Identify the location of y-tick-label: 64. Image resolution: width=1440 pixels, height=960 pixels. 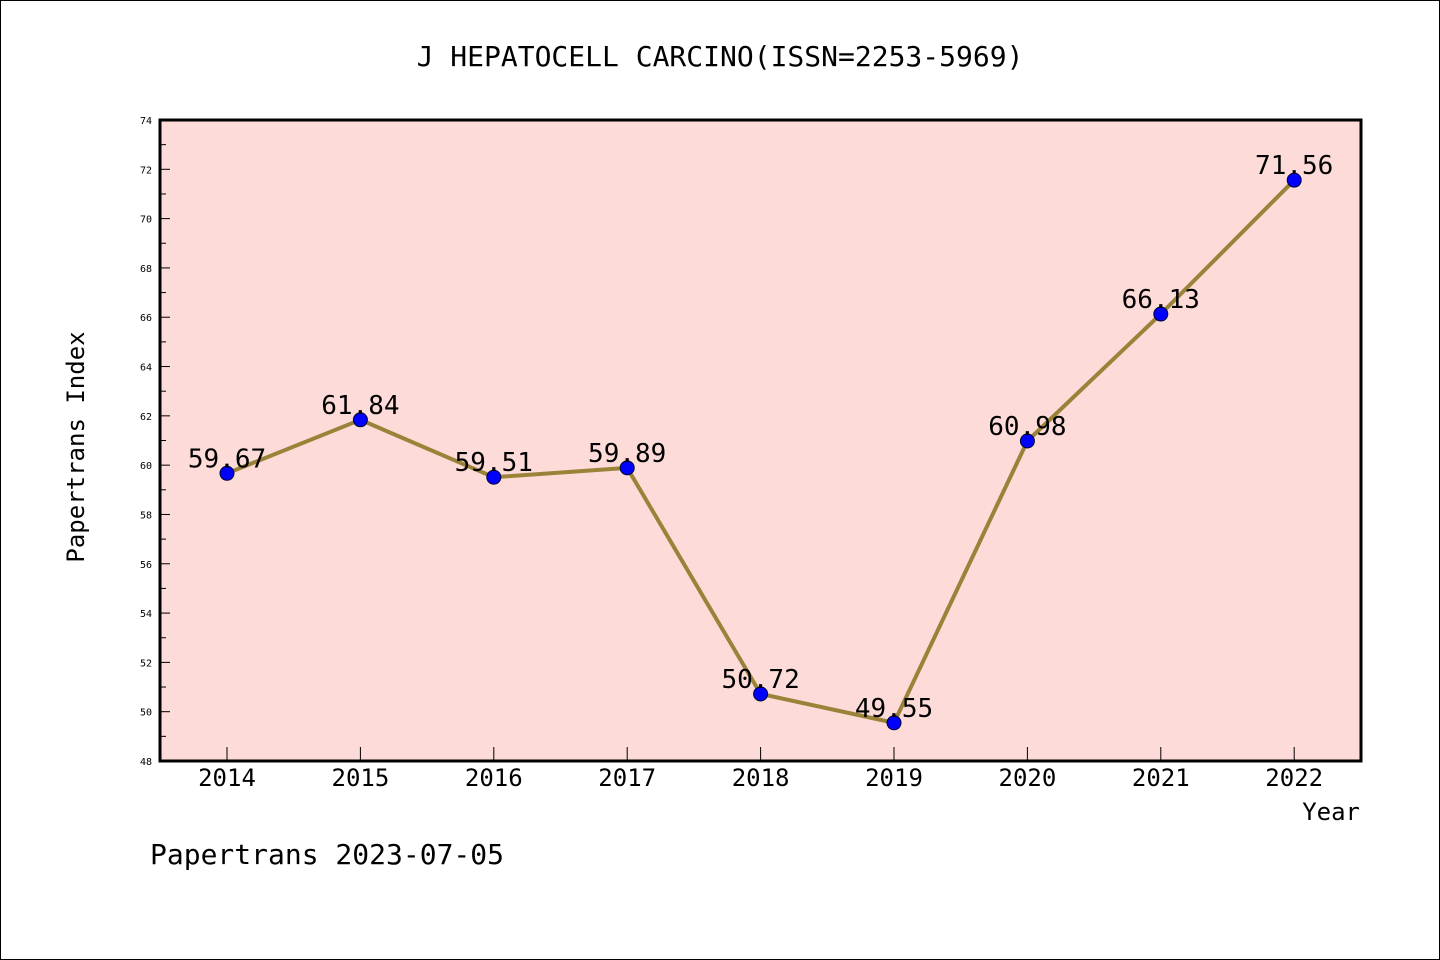
(146, 368).